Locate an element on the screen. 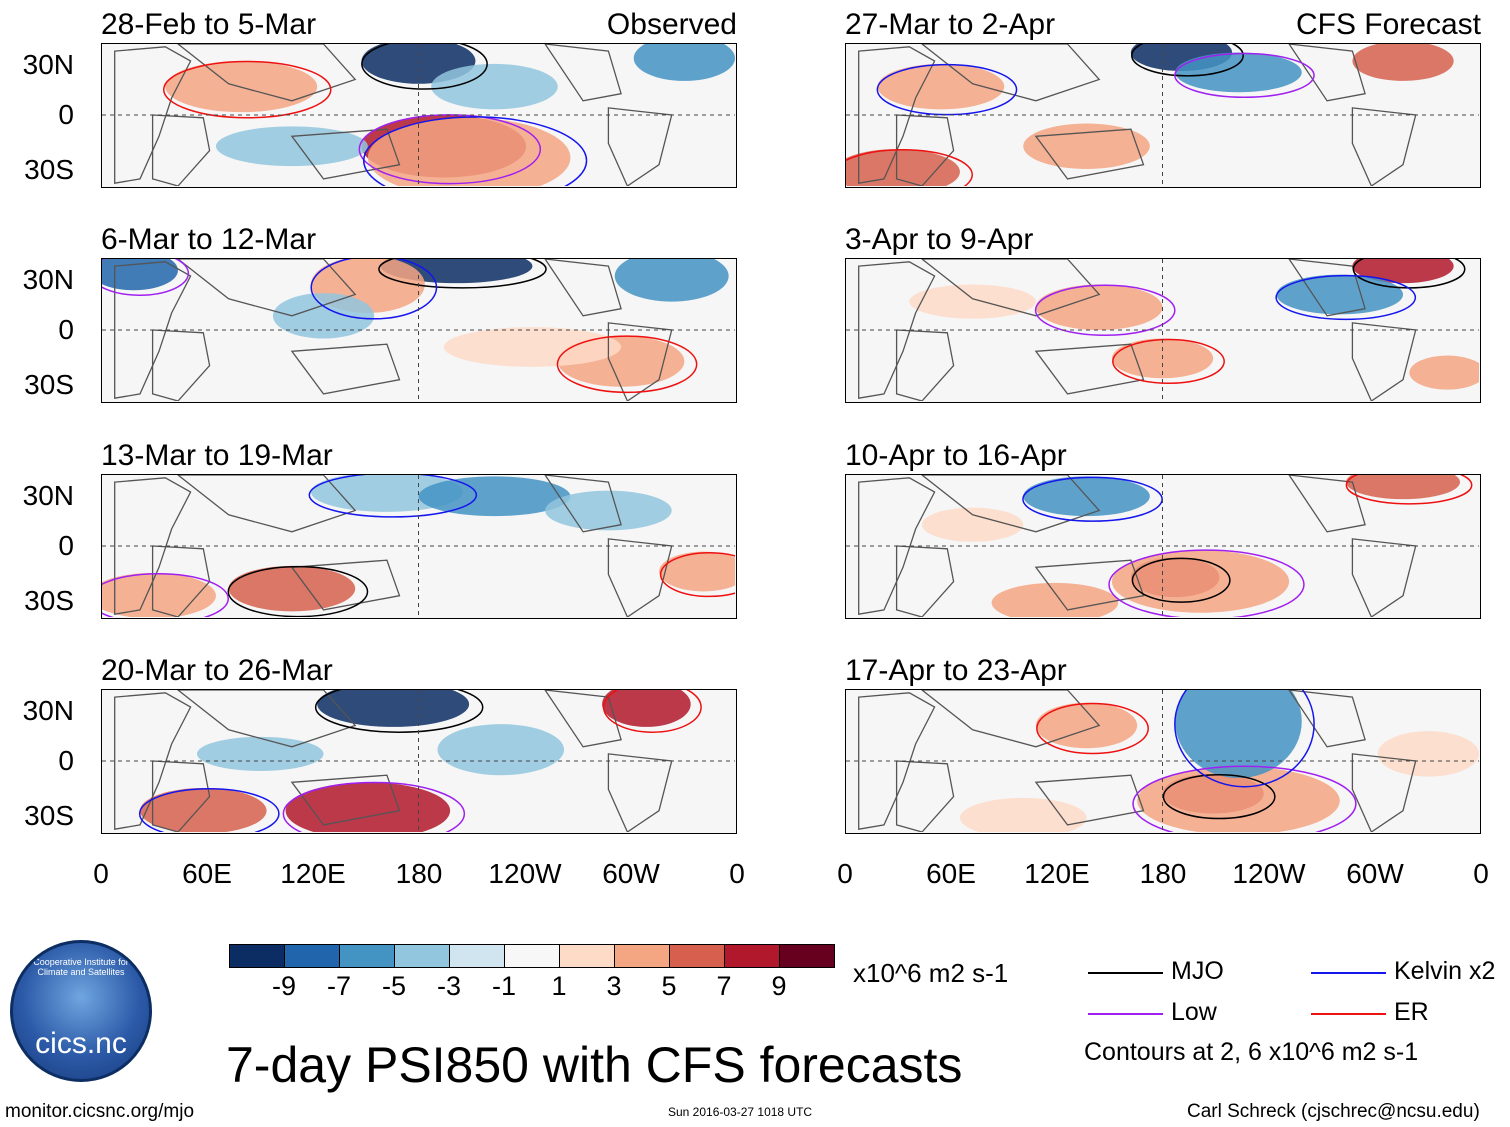  panel-title: 17-Apr to 23-Apr is located at coordinates (956, 670).